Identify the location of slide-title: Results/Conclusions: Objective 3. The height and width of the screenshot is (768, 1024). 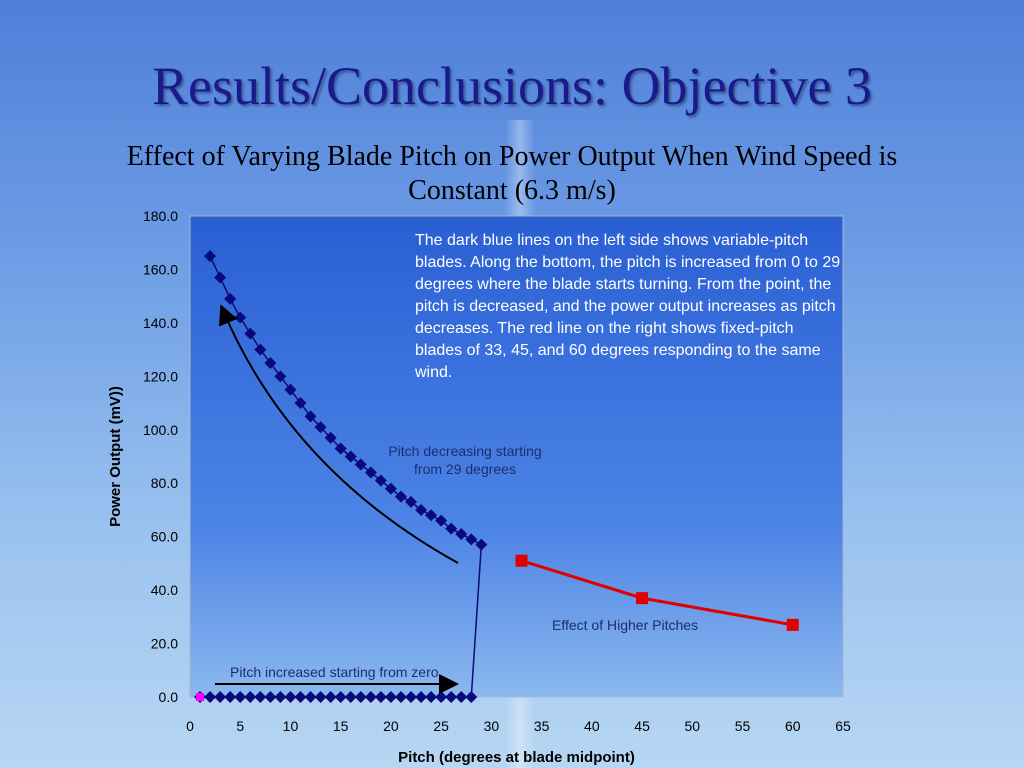
(512, 86).